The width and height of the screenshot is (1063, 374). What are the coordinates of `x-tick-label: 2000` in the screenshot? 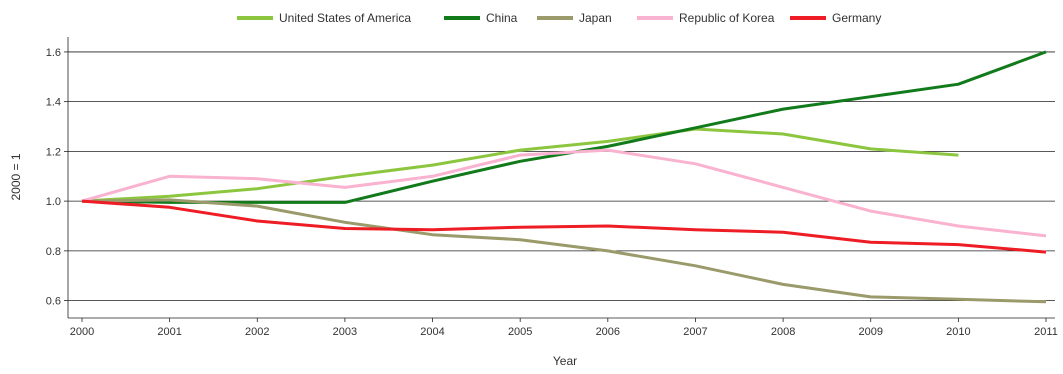 It's located at (82, 332).